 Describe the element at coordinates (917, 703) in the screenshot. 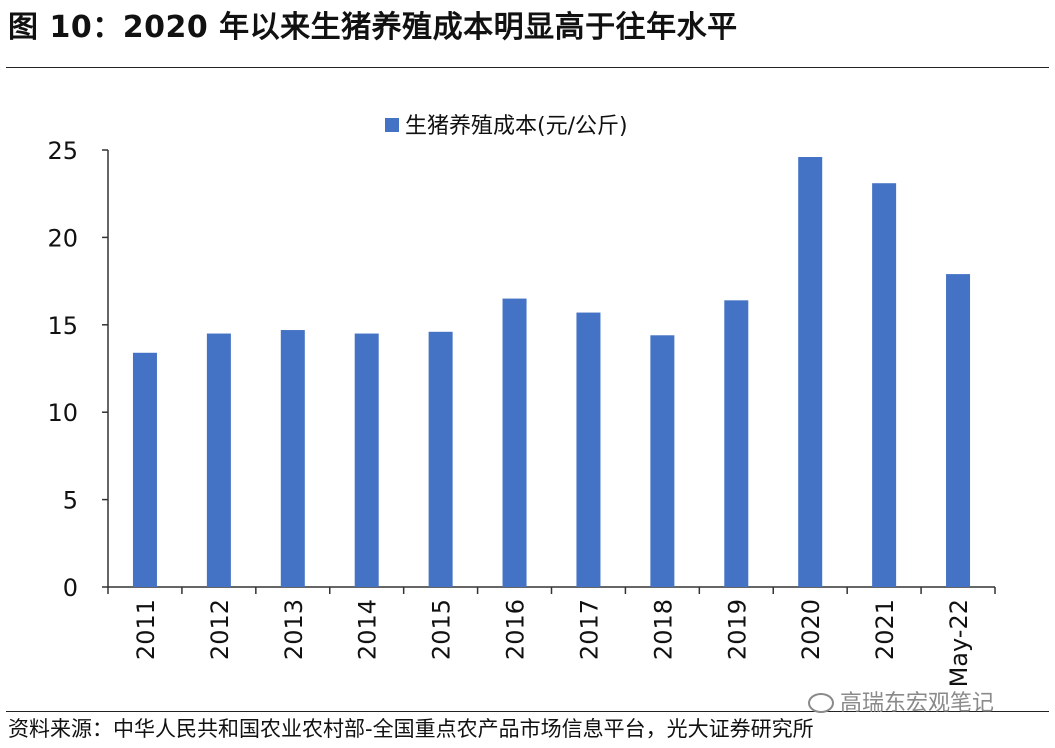

I see `watermark-text: 高瑞东宏观笔记` at that location.